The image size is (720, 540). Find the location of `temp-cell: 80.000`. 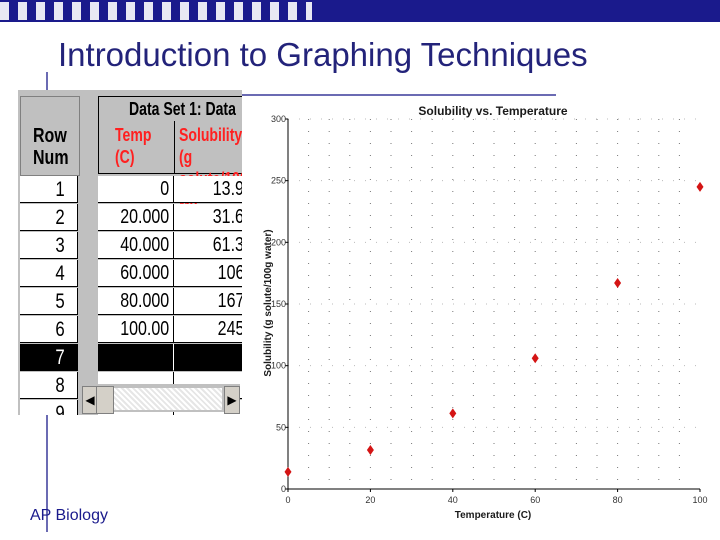

temp-cell: 80.000 is located at coordinates (136, 301).